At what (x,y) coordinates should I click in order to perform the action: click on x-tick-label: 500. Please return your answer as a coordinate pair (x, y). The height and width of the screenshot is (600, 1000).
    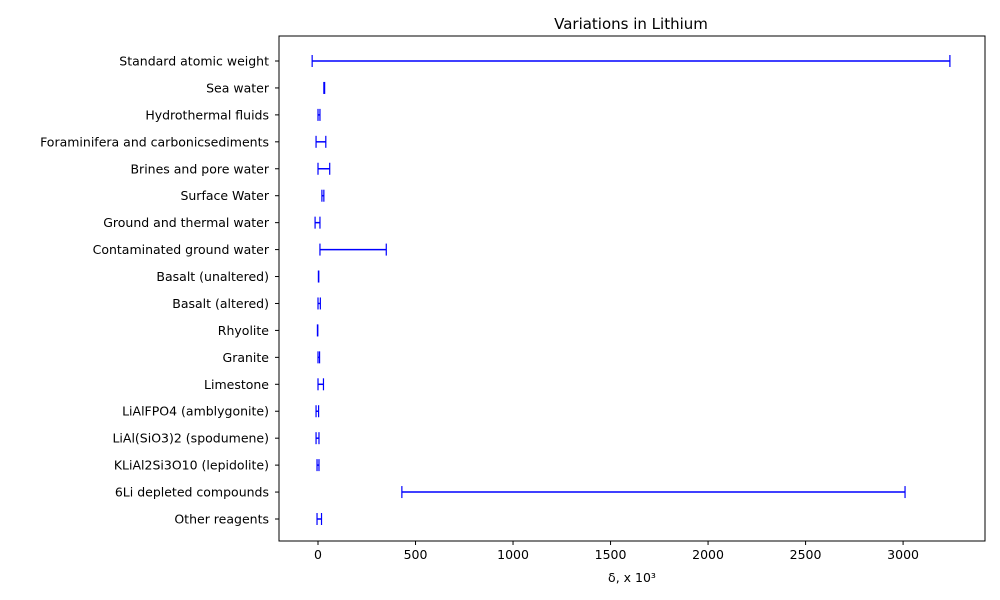
    Looking at the image, I should click on (416, 554).